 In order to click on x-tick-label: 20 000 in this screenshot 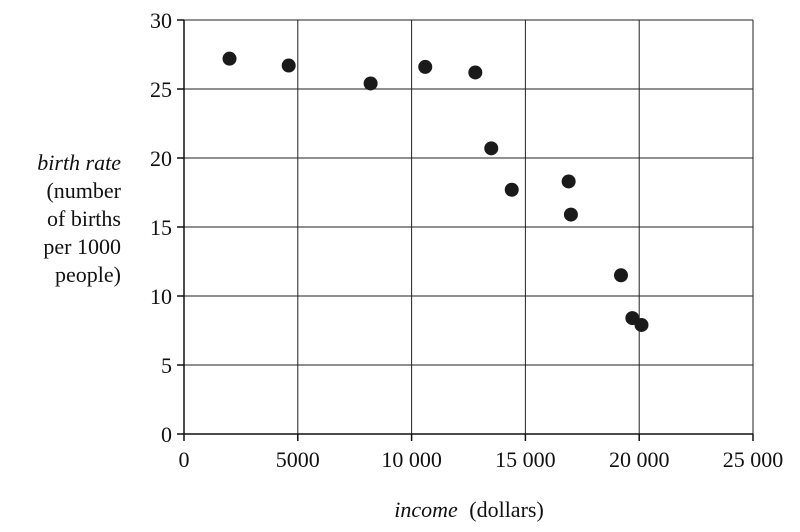, I will do `click(639, 459)`.